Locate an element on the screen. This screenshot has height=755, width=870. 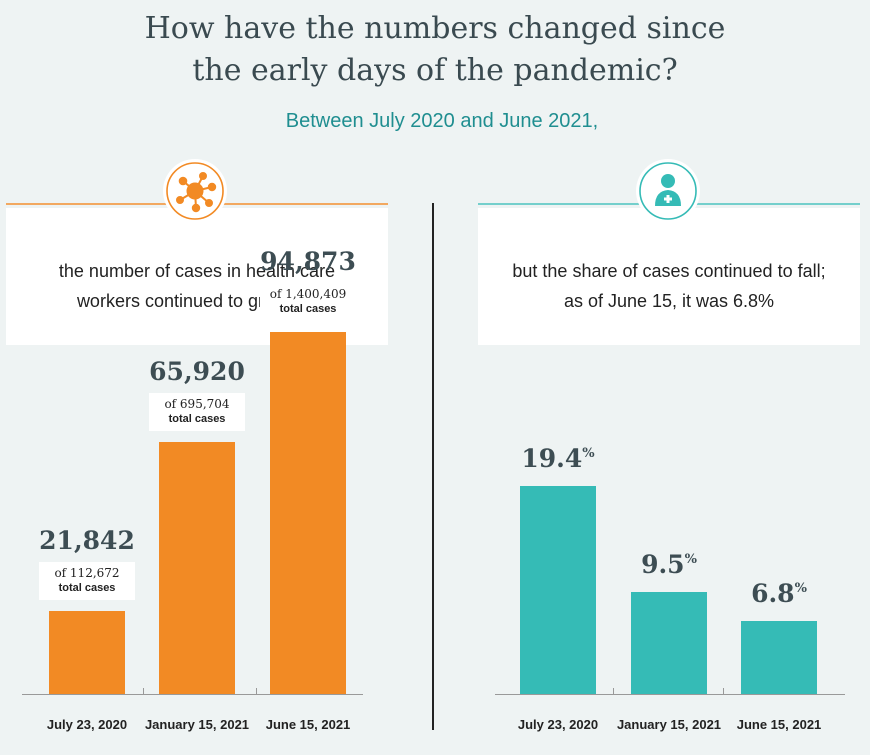
bar-june-2021 is located at coordinates (308, 513).